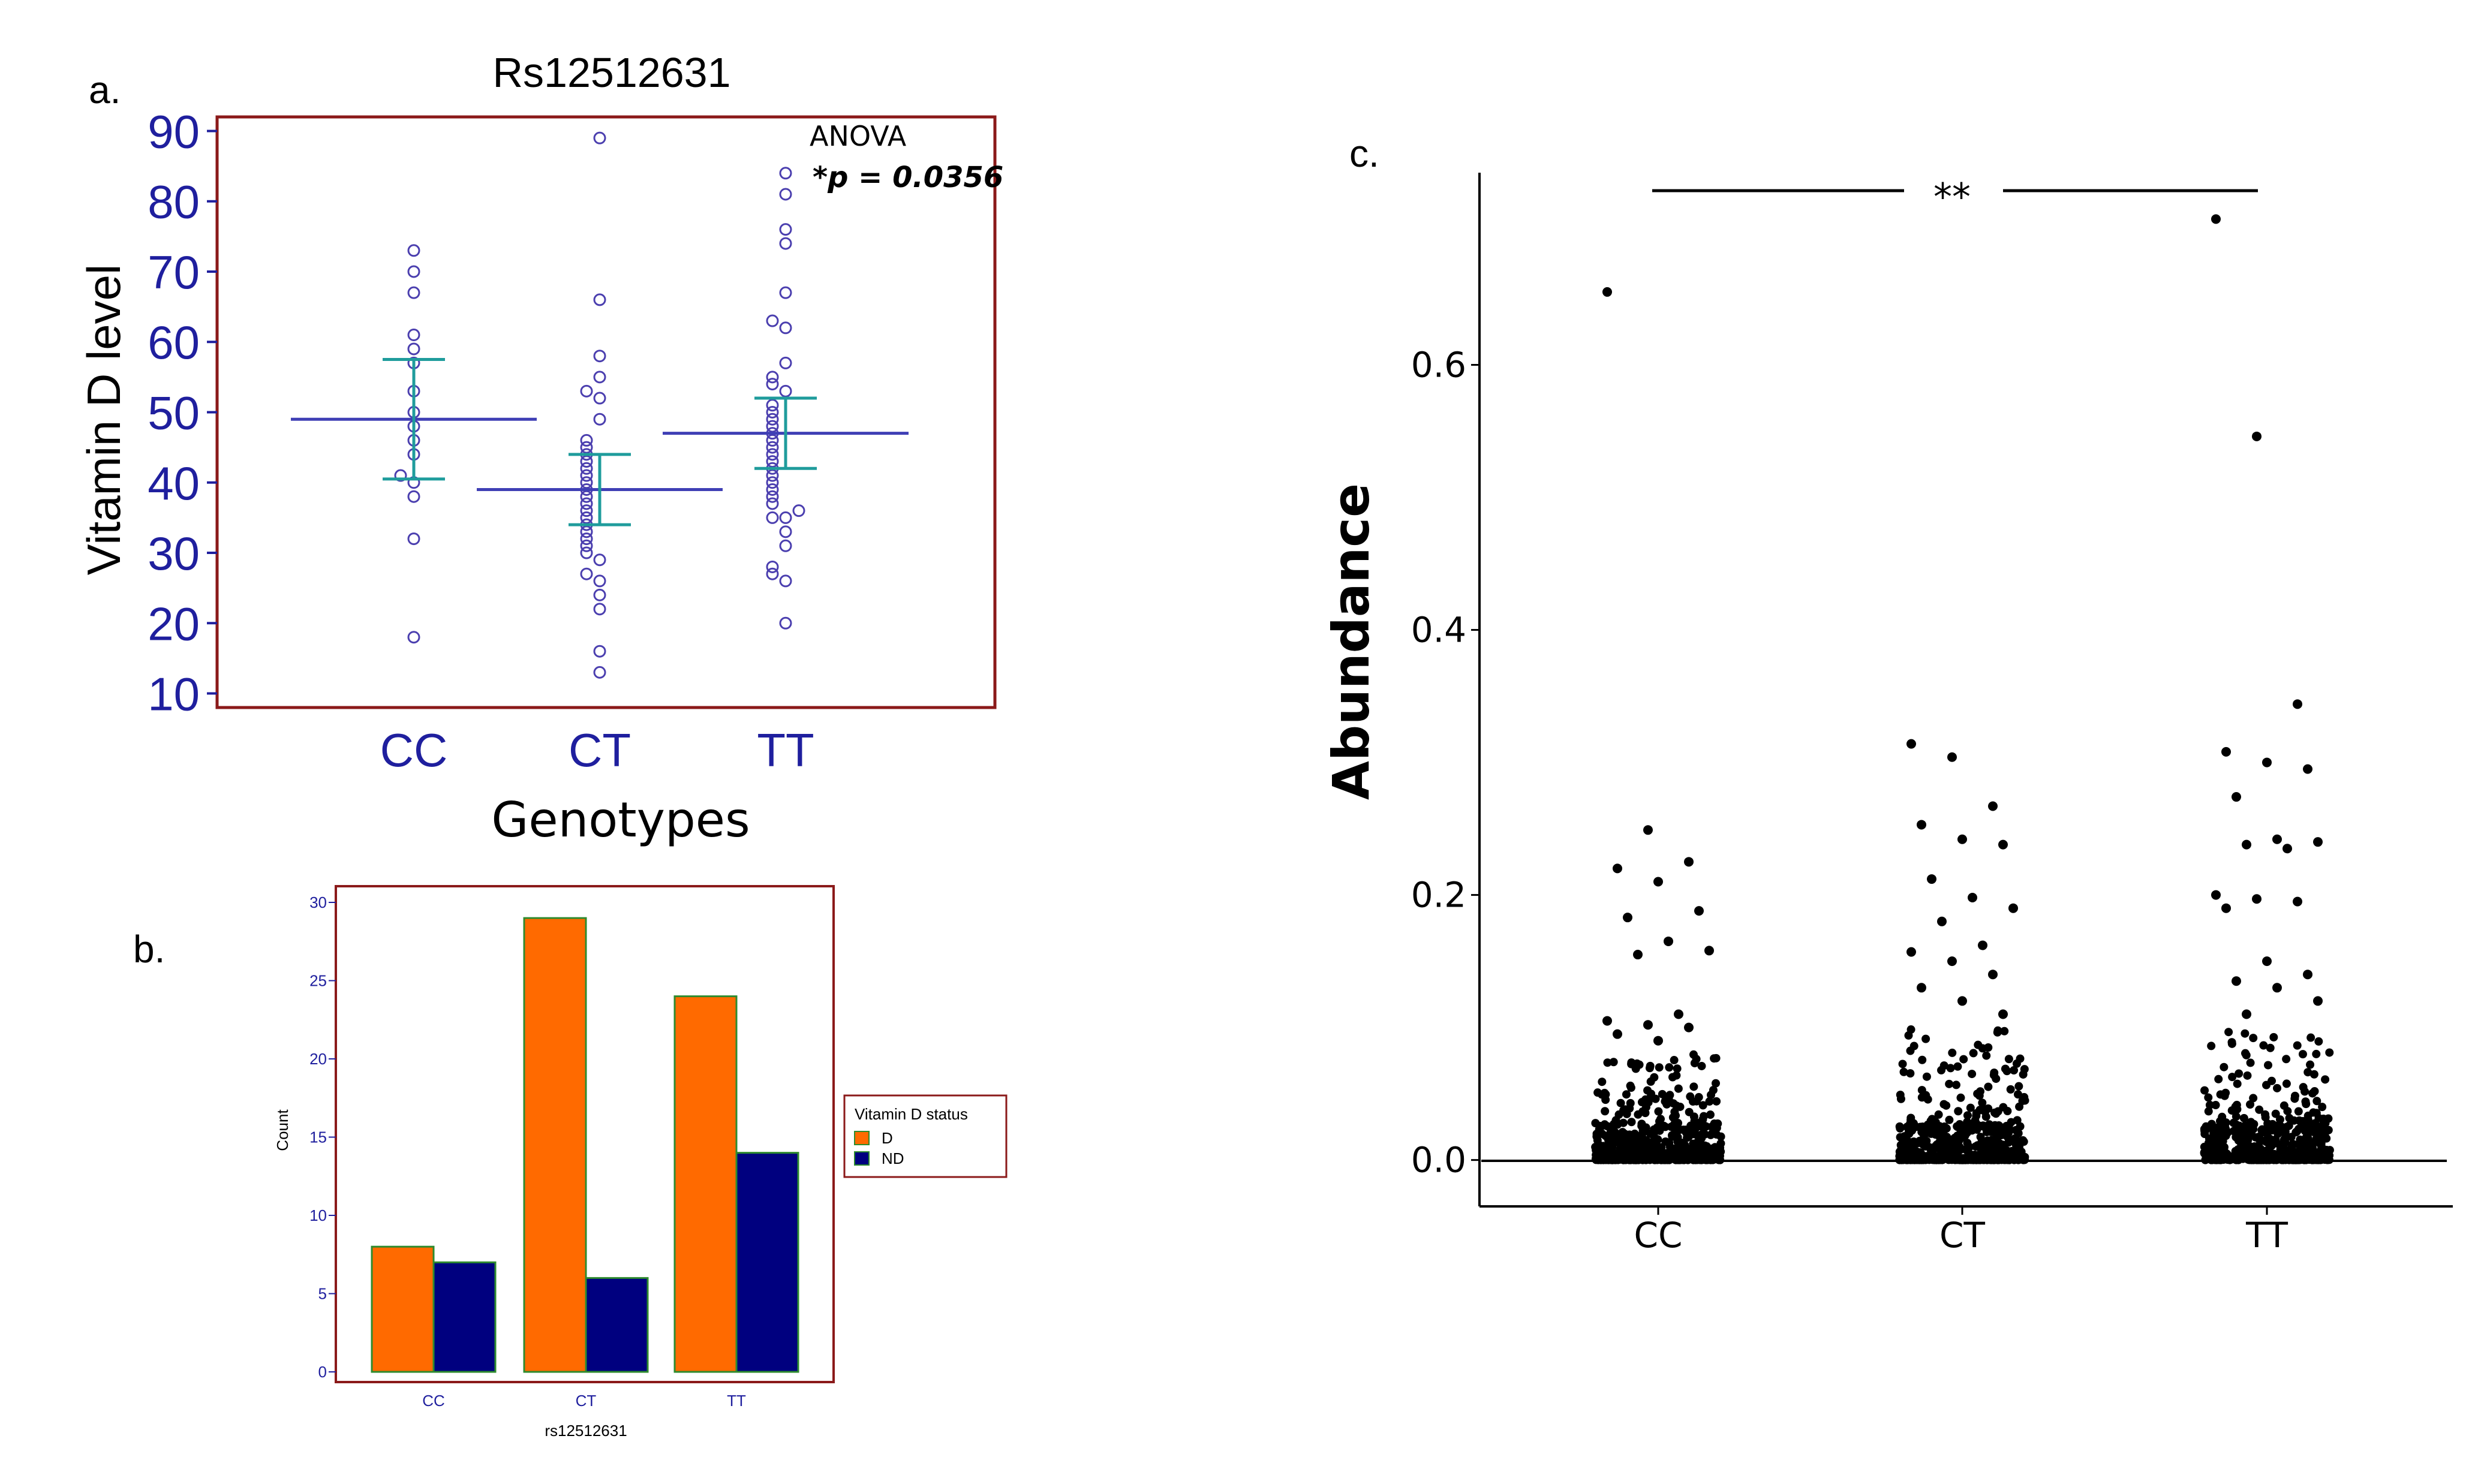  Describe the element at coordinates (1351, 641) in the screenshot. I see `panel-c-y-axis-label: Abundance` at that location.